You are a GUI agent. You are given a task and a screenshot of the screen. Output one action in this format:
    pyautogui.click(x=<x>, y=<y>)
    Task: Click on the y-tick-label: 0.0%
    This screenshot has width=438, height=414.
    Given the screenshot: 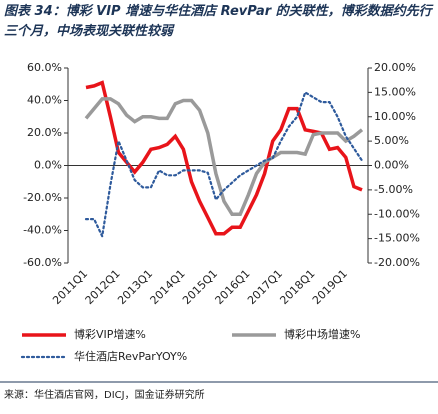 What is the action you would take?
    pyautogui.click(x=48, y=165)
    